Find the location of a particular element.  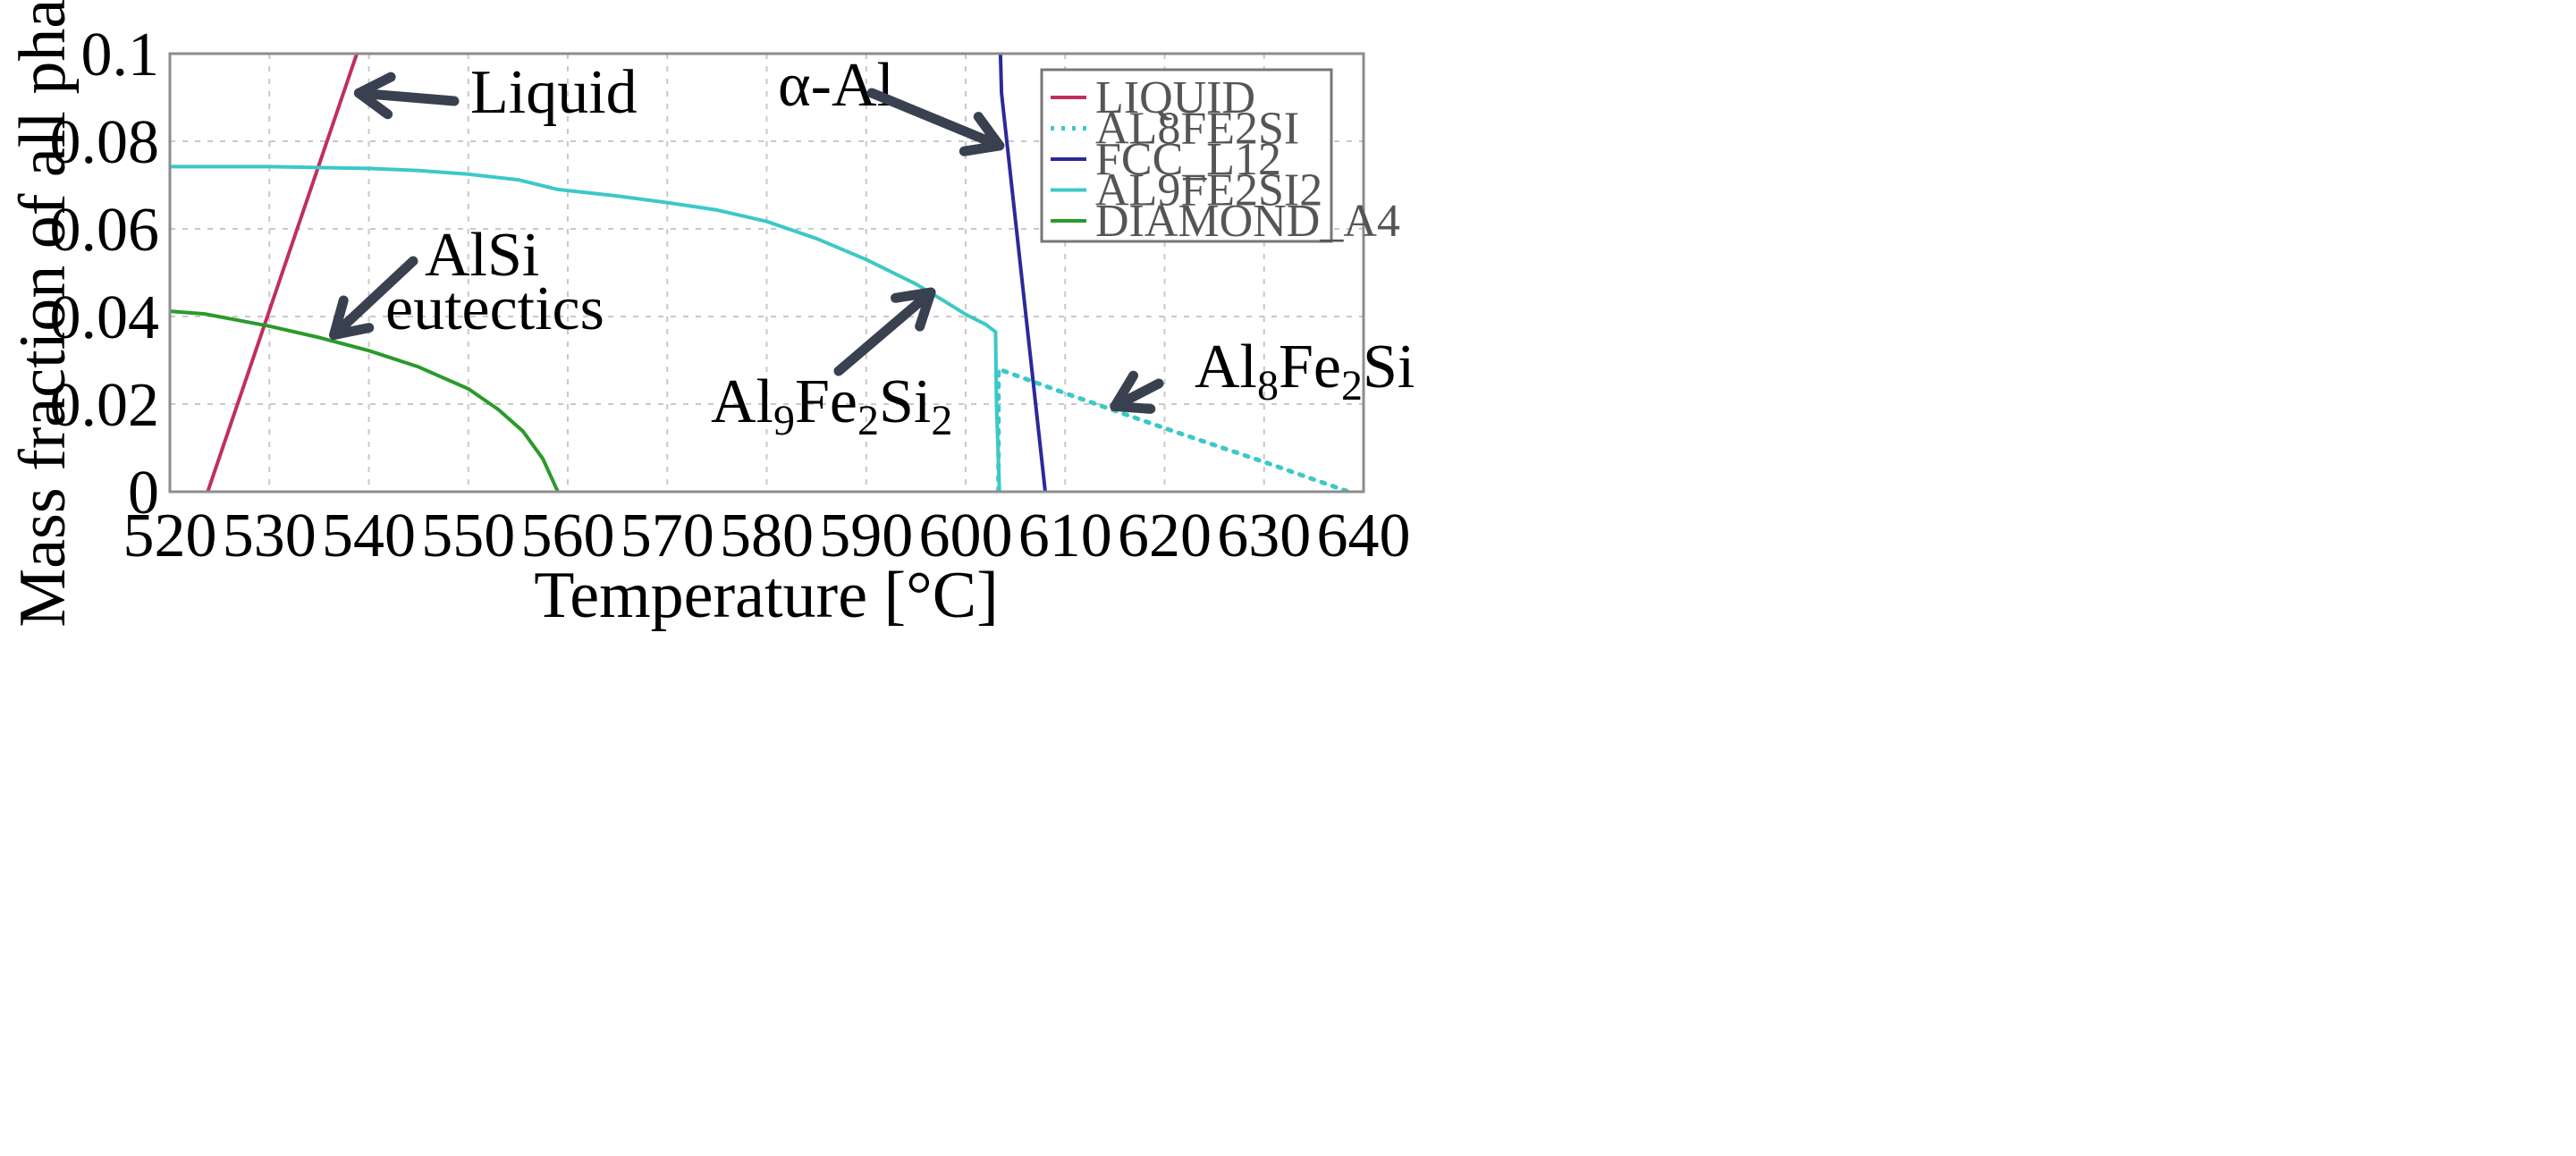

x-tick-label: 560 is located at coordinates (568, 536).